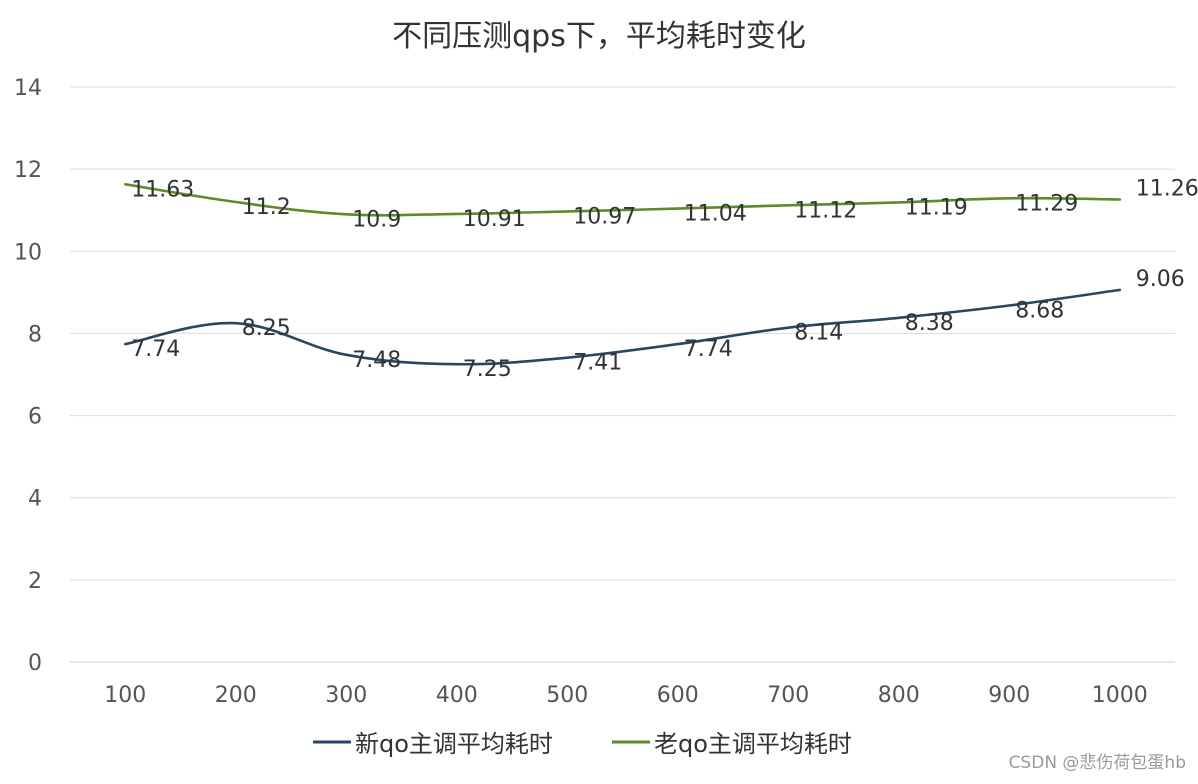 The height and width of the screenshot is (784, 1198). Describe the element at coordinates (929, 323) in the screenshot. I see `data-label: 8.38` at that location.